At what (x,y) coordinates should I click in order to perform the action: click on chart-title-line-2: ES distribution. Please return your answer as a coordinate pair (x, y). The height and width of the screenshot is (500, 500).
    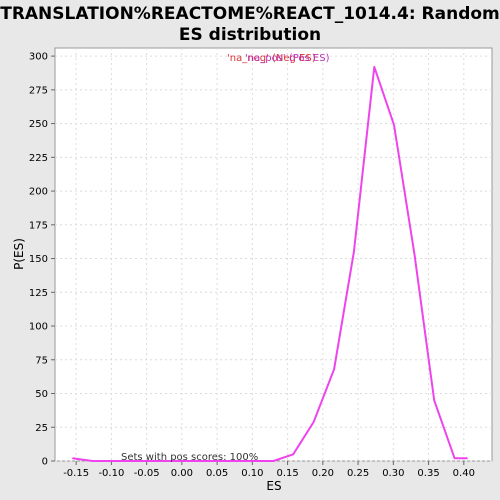
    Looking at the image, I should click on (250, 35).